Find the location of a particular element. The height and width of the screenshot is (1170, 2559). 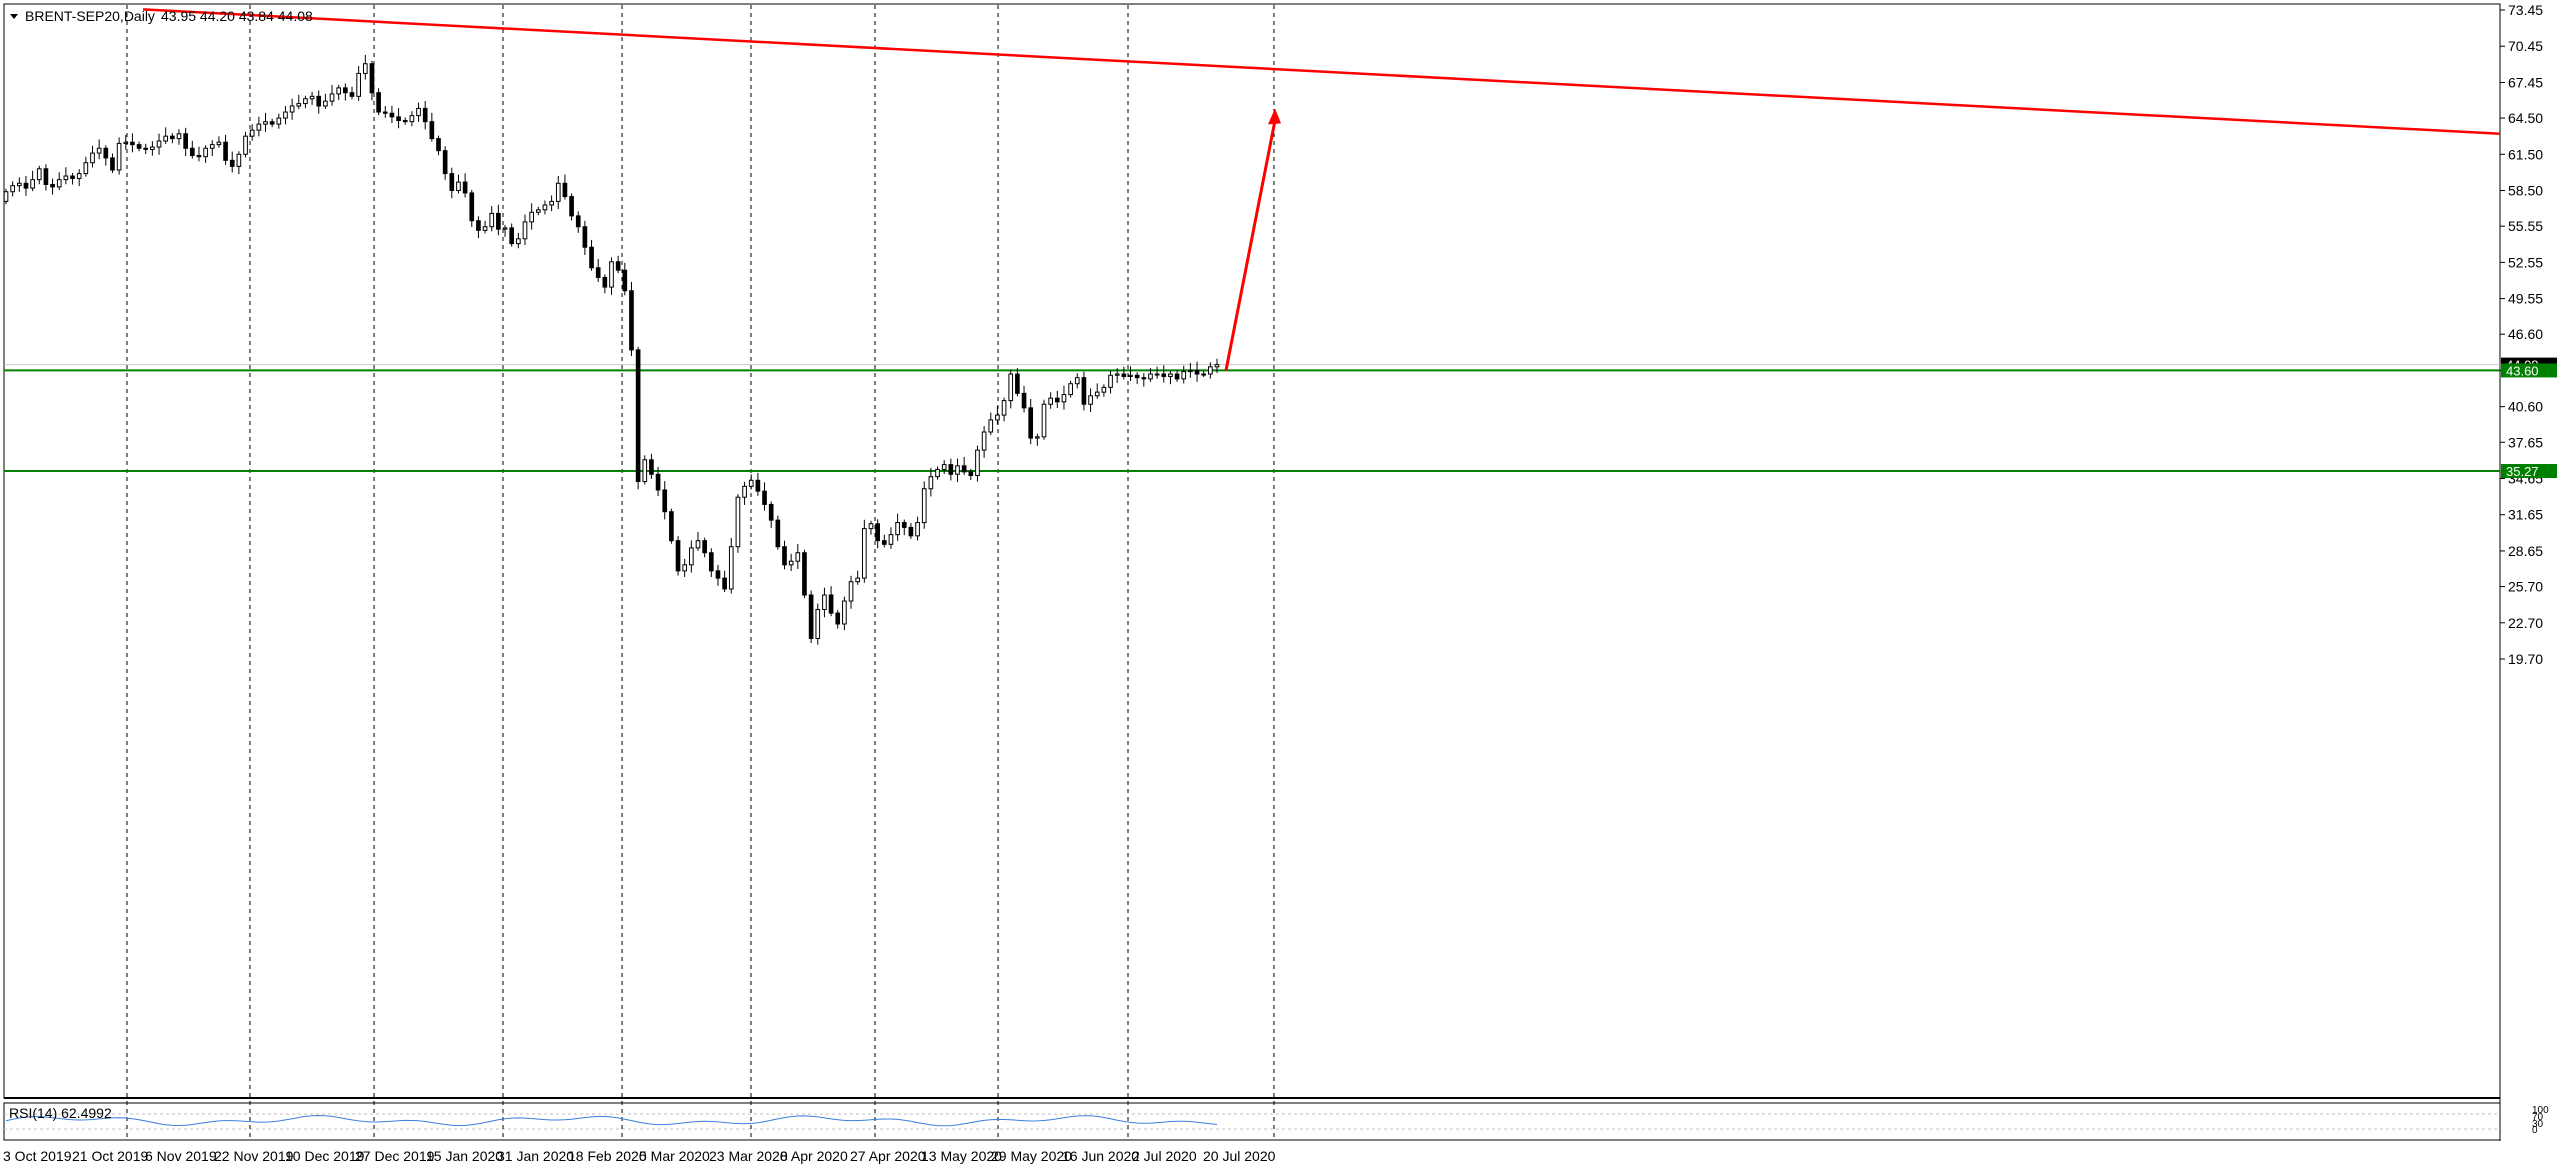

rsi-scale-label: 100 is located at coordinates (2540, 1110).